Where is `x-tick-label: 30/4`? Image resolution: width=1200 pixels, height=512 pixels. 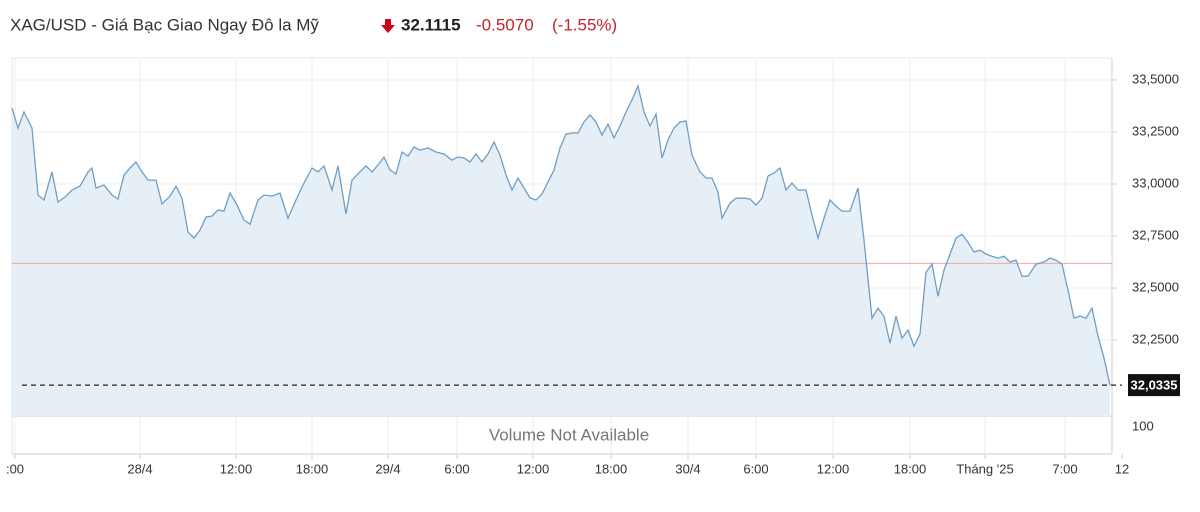 x-tick-label: 30/4 is located at coordinates (687, 468).